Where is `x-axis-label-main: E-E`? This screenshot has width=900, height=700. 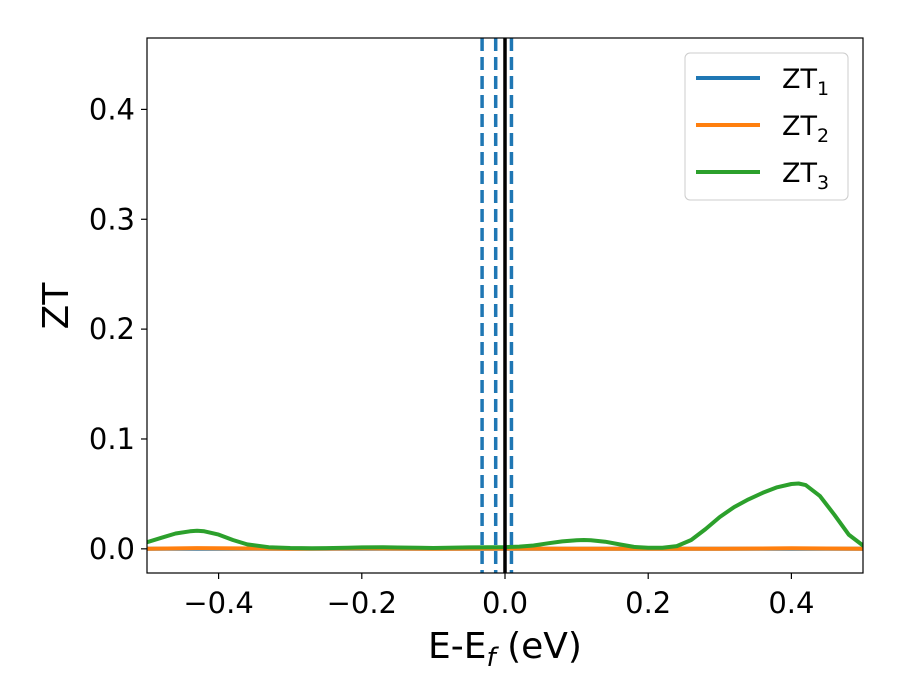
x-axis-label-main: E-E is located at coordinates (457, 646).